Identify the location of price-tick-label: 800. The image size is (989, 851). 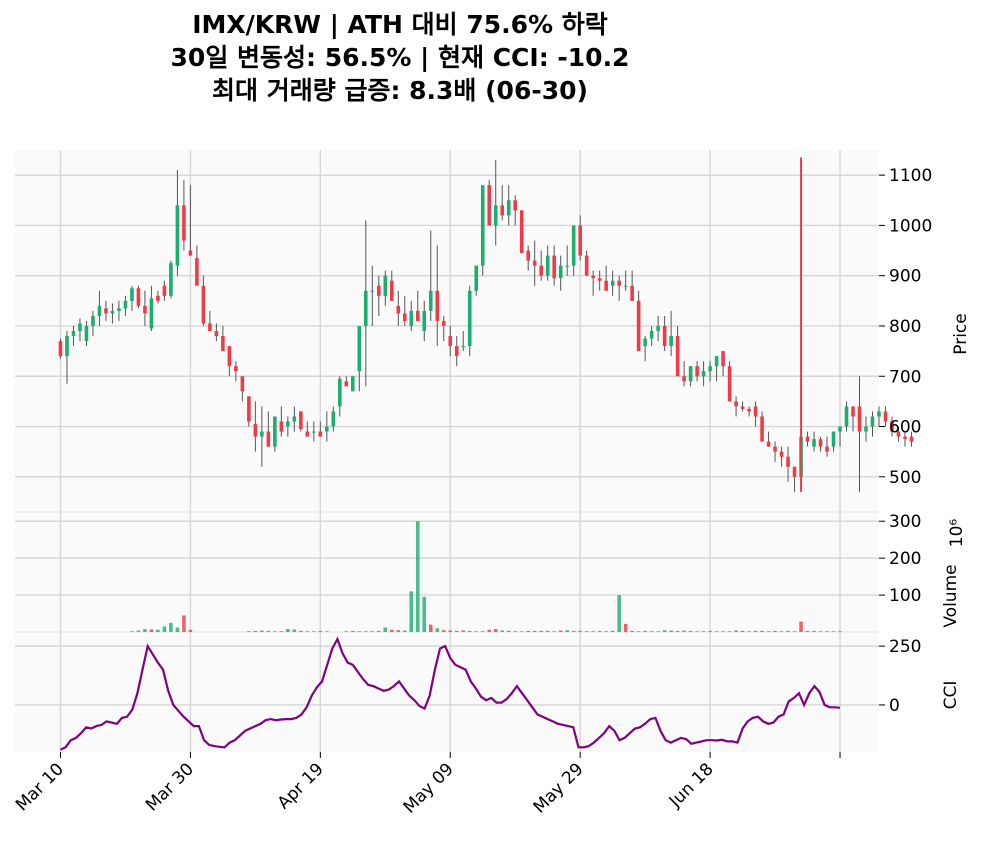
(905, 327).